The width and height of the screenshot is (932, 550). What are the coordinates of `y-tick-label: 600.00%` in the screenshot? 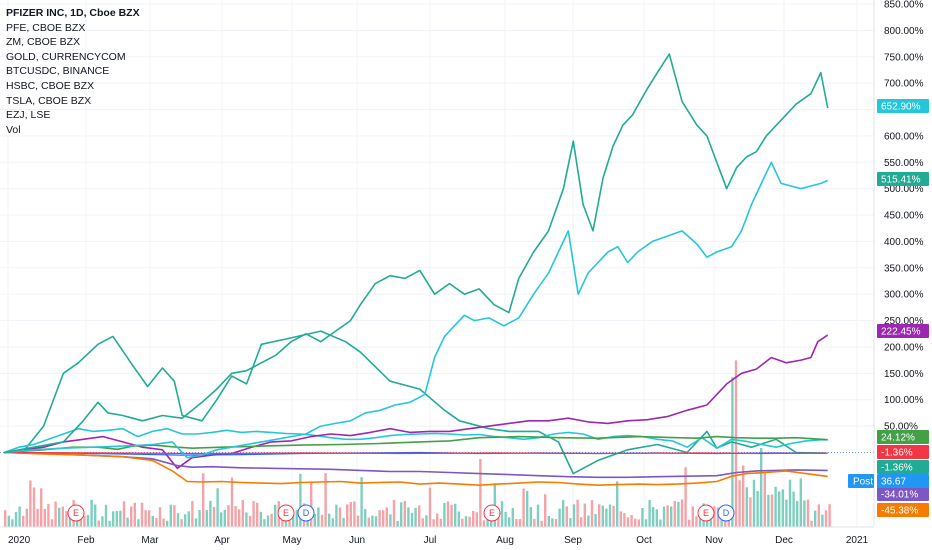 It's located at (904, 136).